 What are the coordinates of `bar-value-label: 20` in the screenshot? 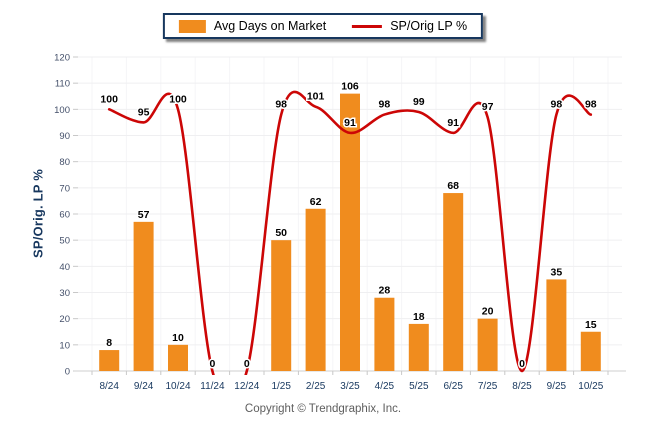 It's located at (488, 312).